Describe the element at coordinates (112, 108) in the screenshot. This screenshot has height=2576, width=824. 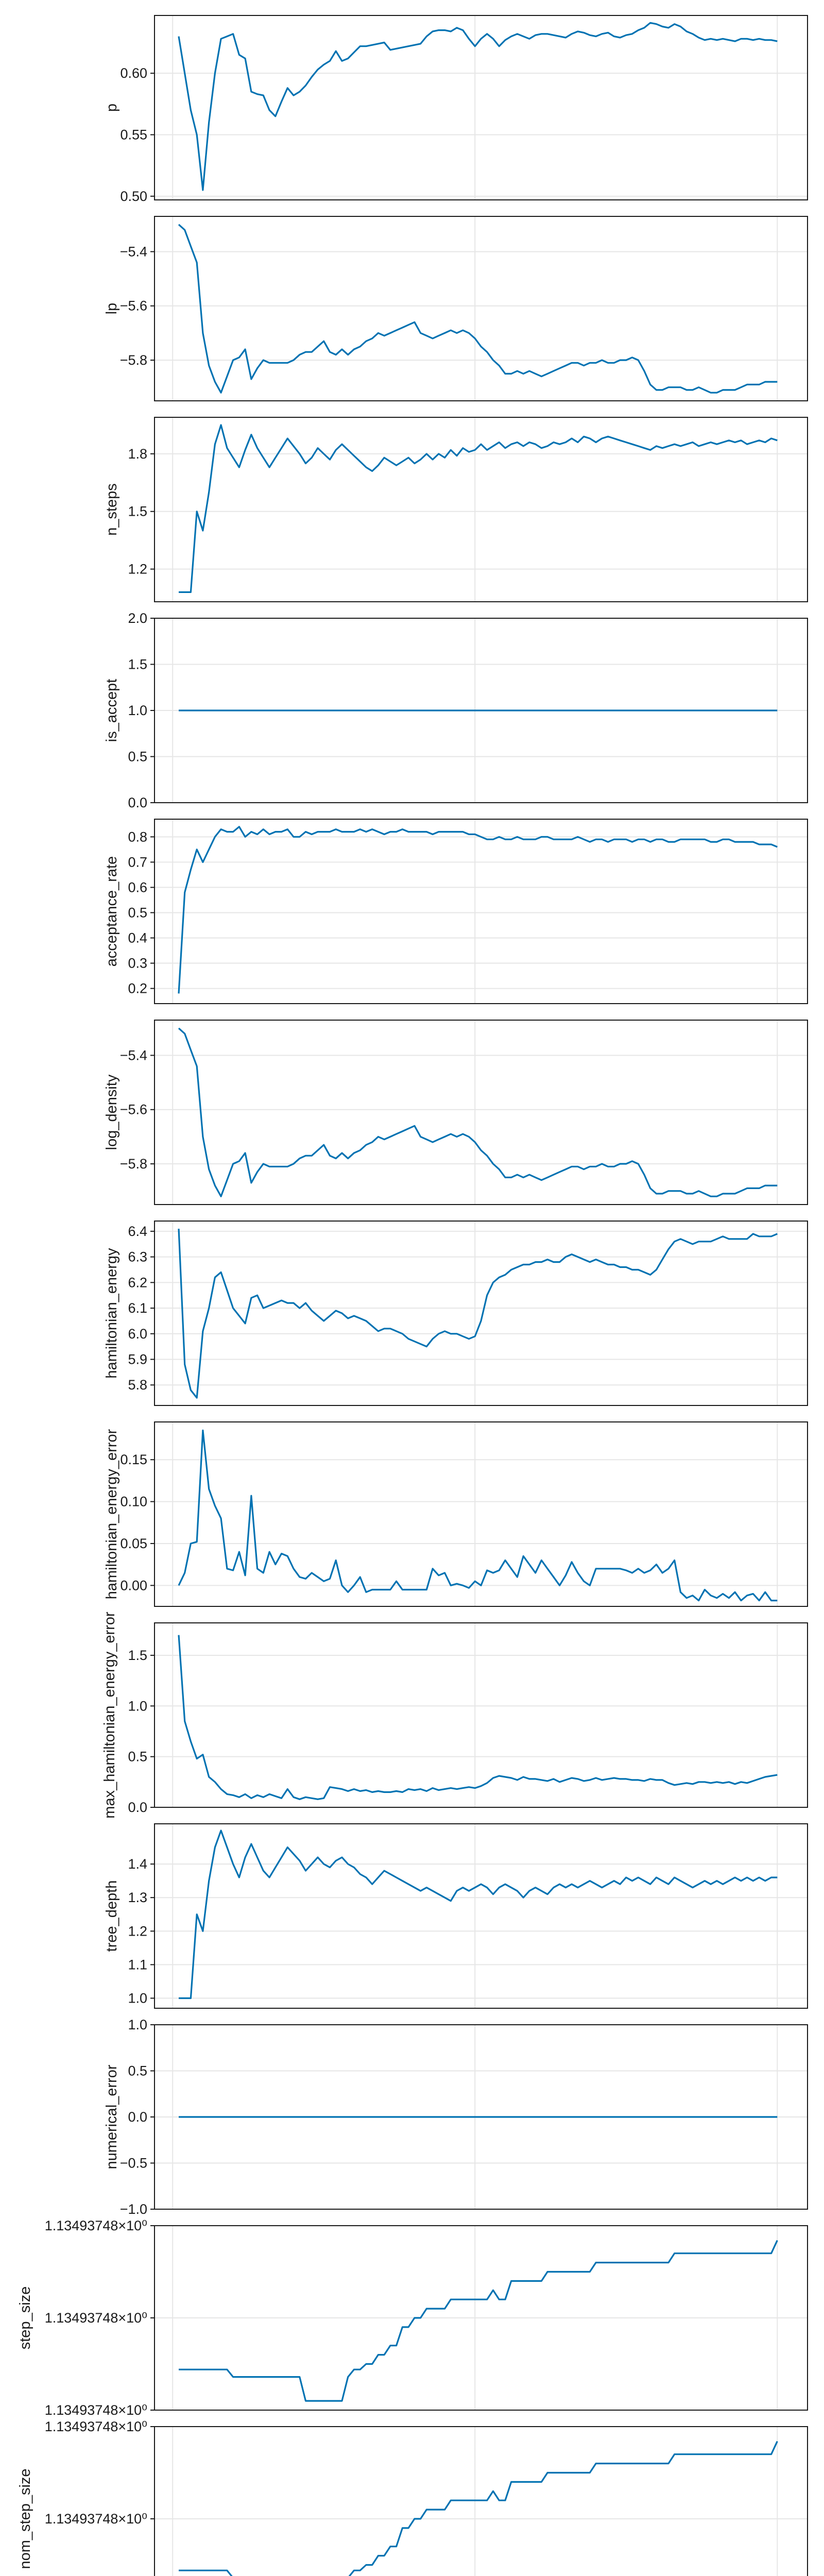
I see `y-axis-label: p` at that location.